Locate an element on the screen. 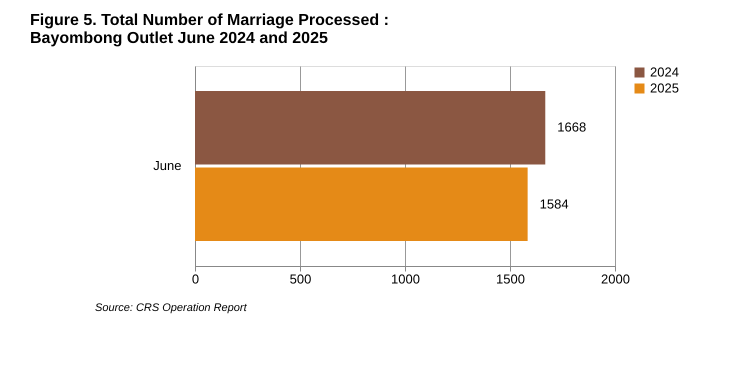 Image resolution: width=734 pixels, height=380 pixels. x-tick-label: 1000 is located at coordinates (405, 279).